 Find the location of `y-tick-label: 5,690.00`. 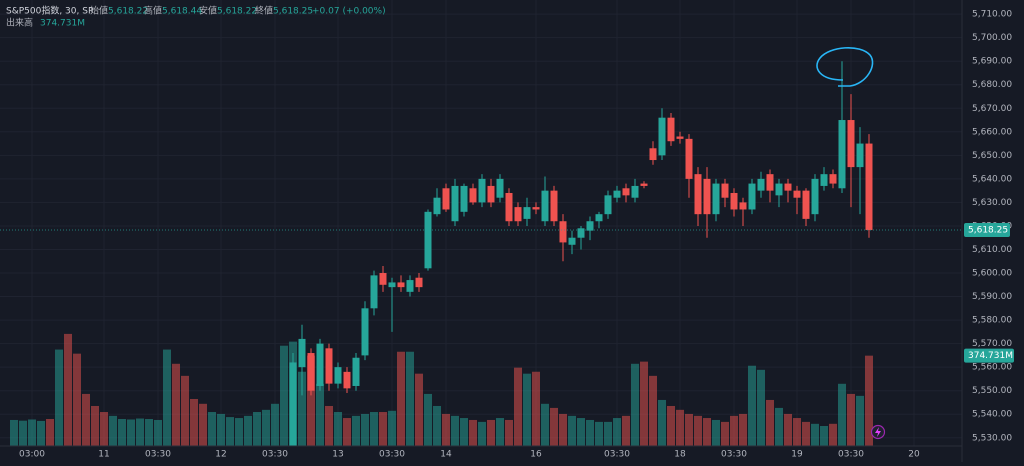

y-tick-label: 5,690.00 is located at coordinates (992, 62).